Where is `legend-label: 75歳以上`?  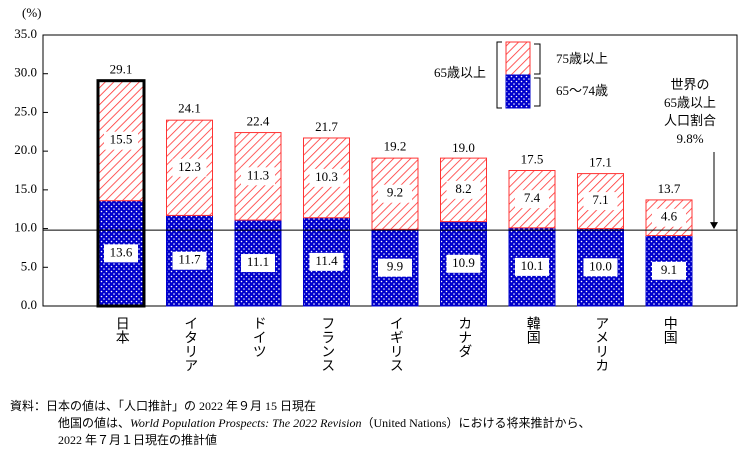
legend-label: 75歳以上 is located at coordinates (582, 58).